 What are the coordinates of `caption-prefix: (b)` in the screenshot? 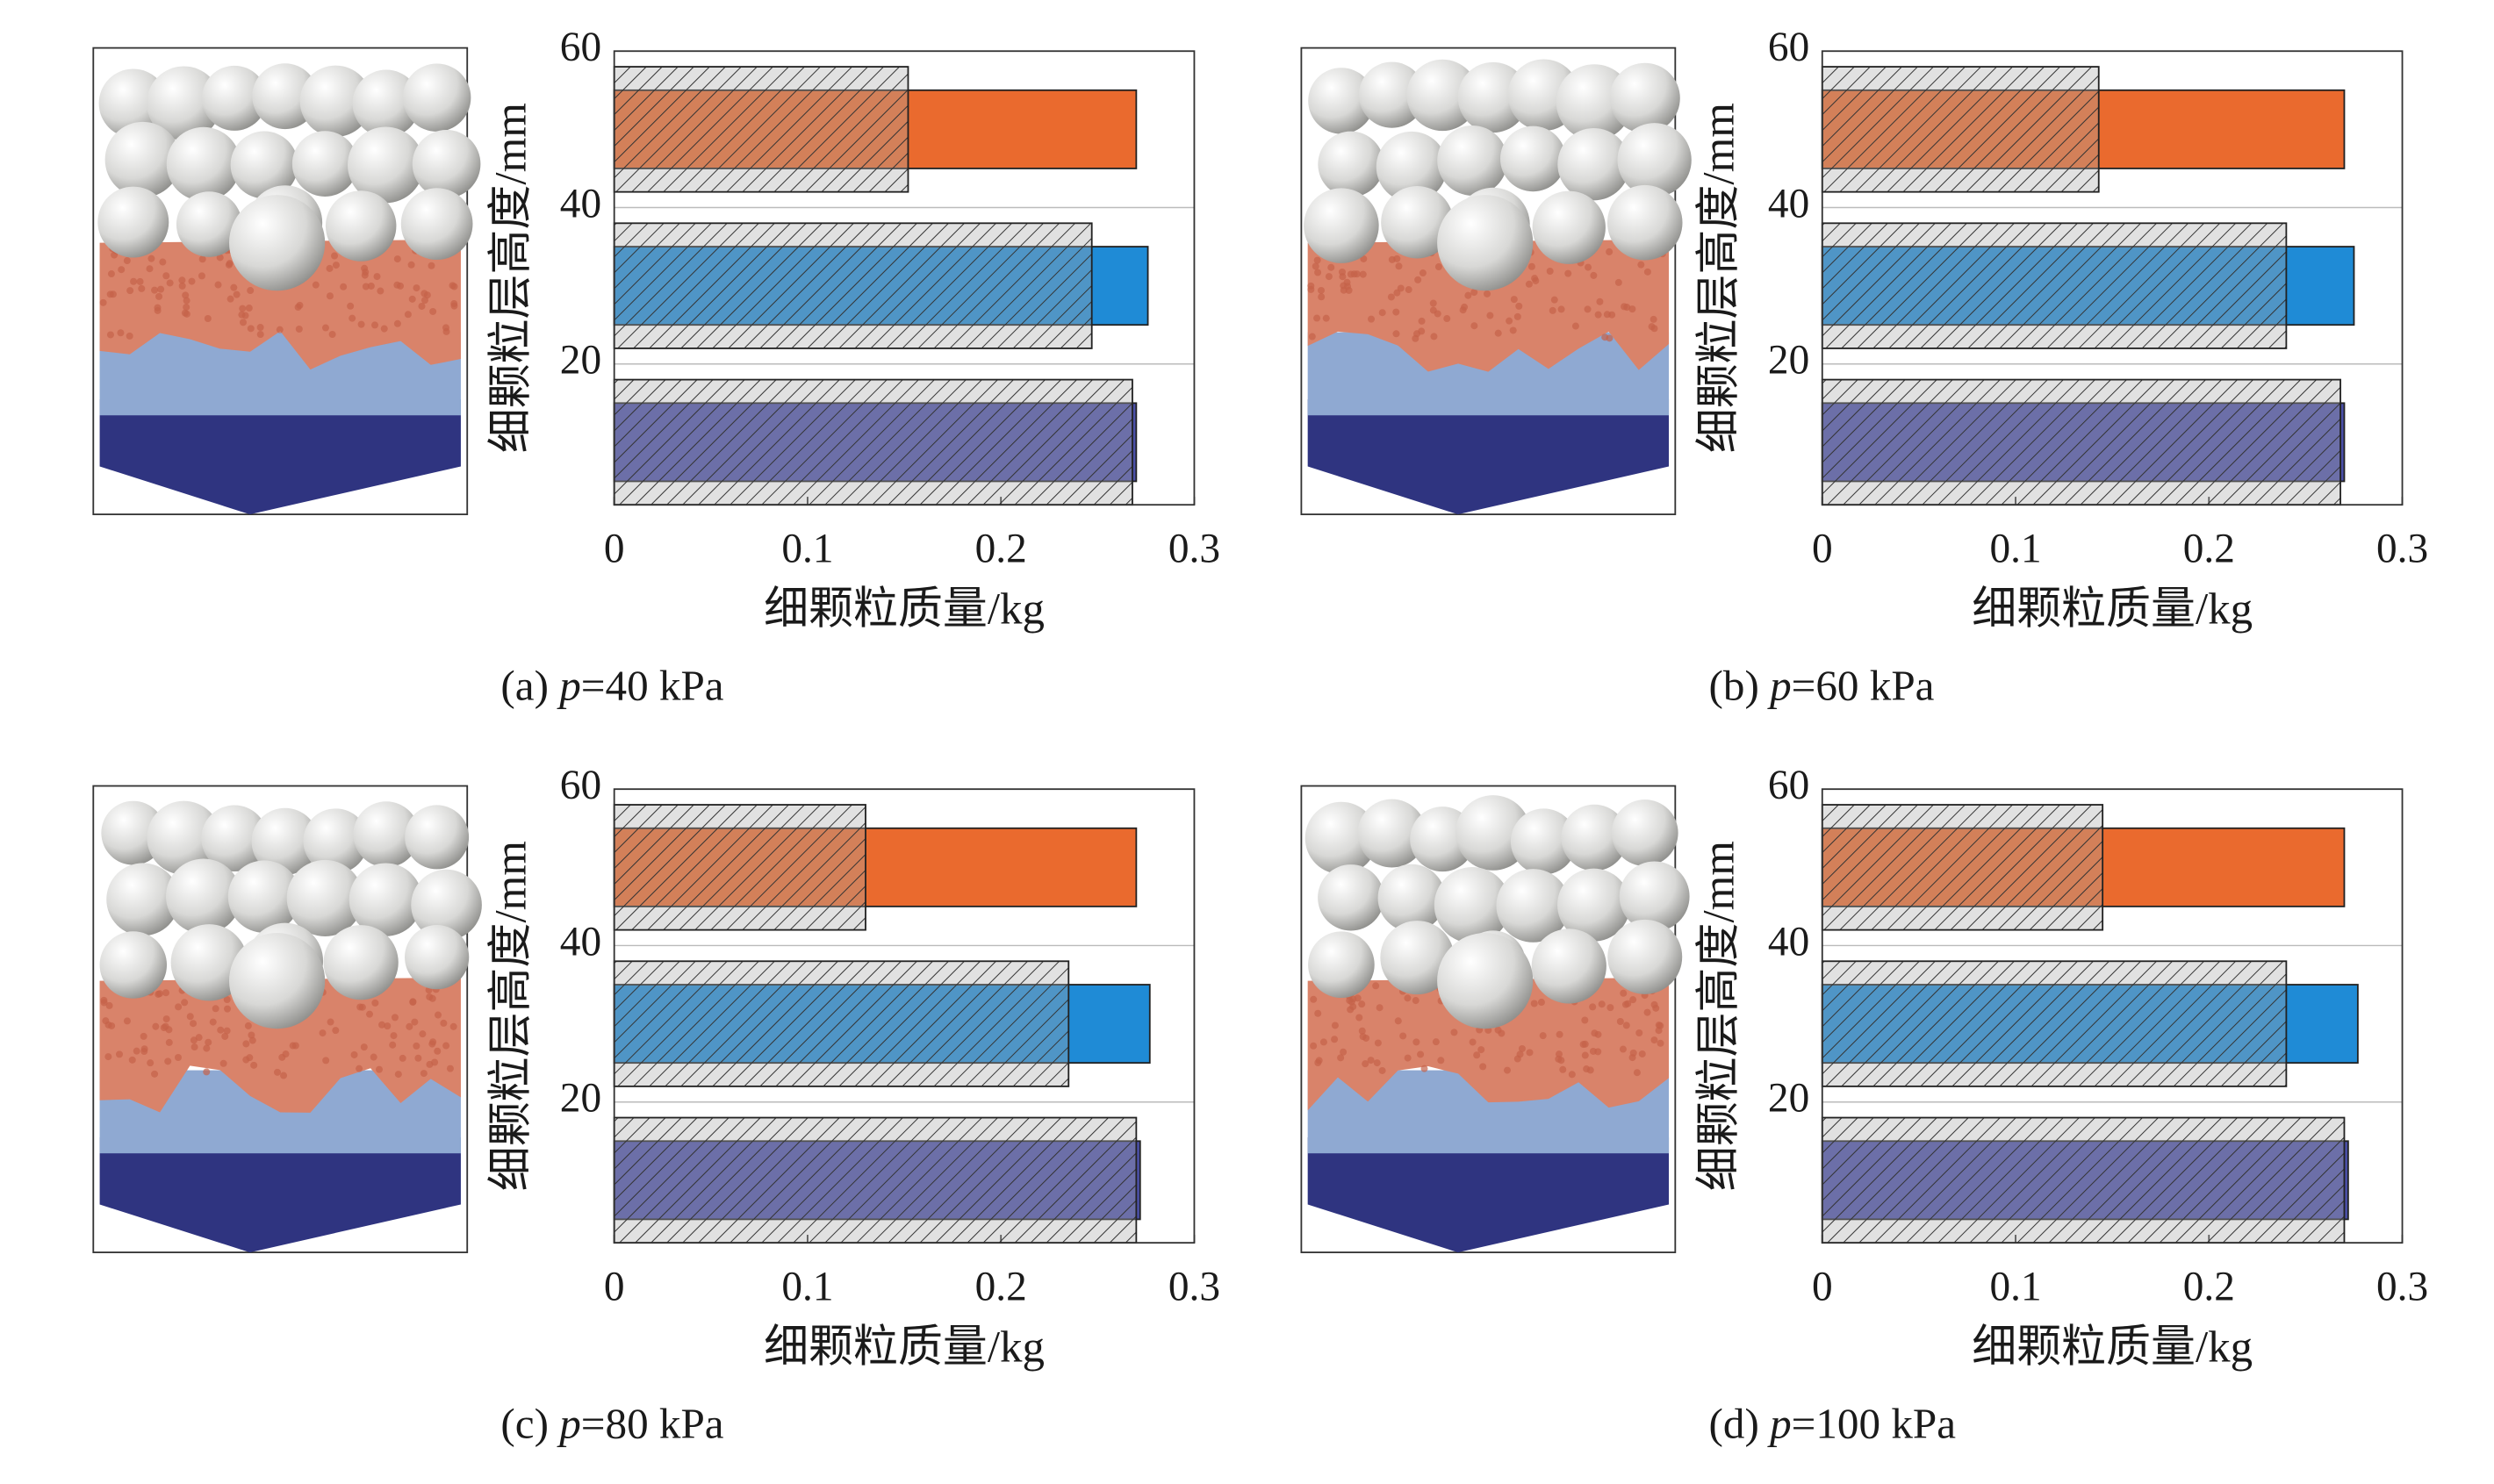 It's located at (1740, 686).